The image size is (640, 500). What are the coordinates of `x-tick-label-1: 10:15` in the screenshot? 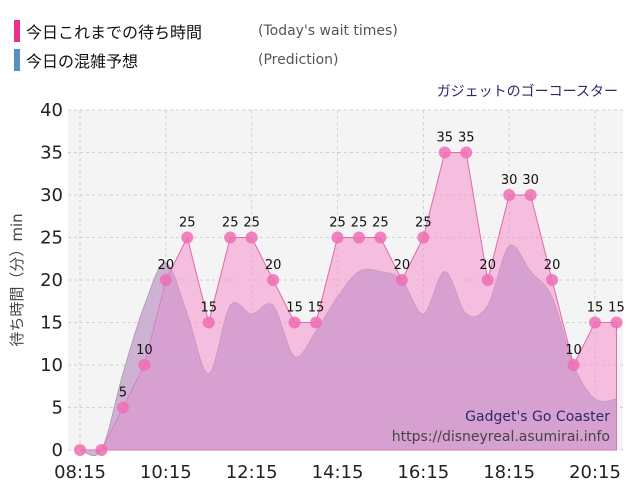 It's located at (166, 472).